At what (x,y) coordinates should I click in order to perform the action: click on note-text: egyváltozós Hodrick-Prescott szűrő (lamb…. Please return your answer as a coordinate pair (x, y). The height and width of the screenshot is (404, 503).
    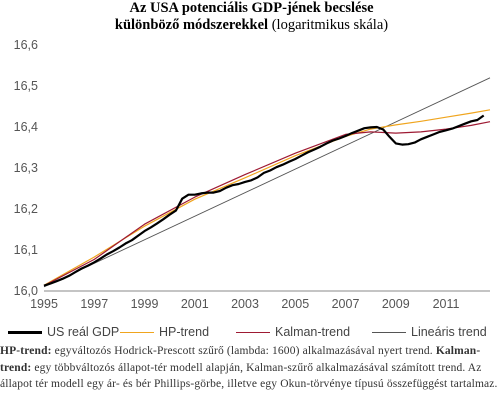
    Looking at the image, I should click on (243, 351).